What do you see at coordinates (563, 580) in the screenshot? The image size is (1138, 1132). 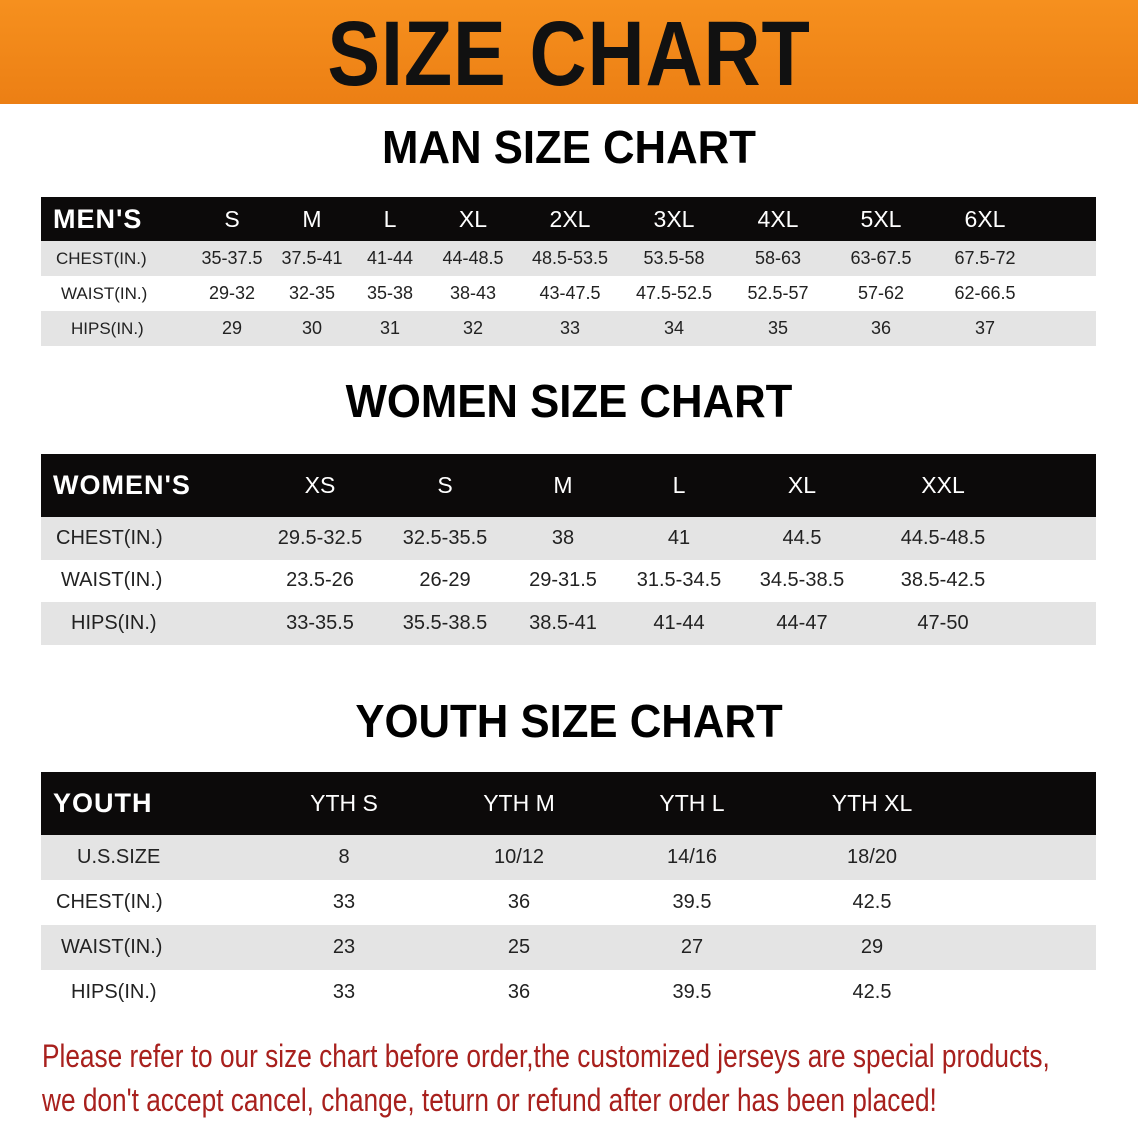 I see `table-cell: 29-31.5` at bounding box center [563, 580].